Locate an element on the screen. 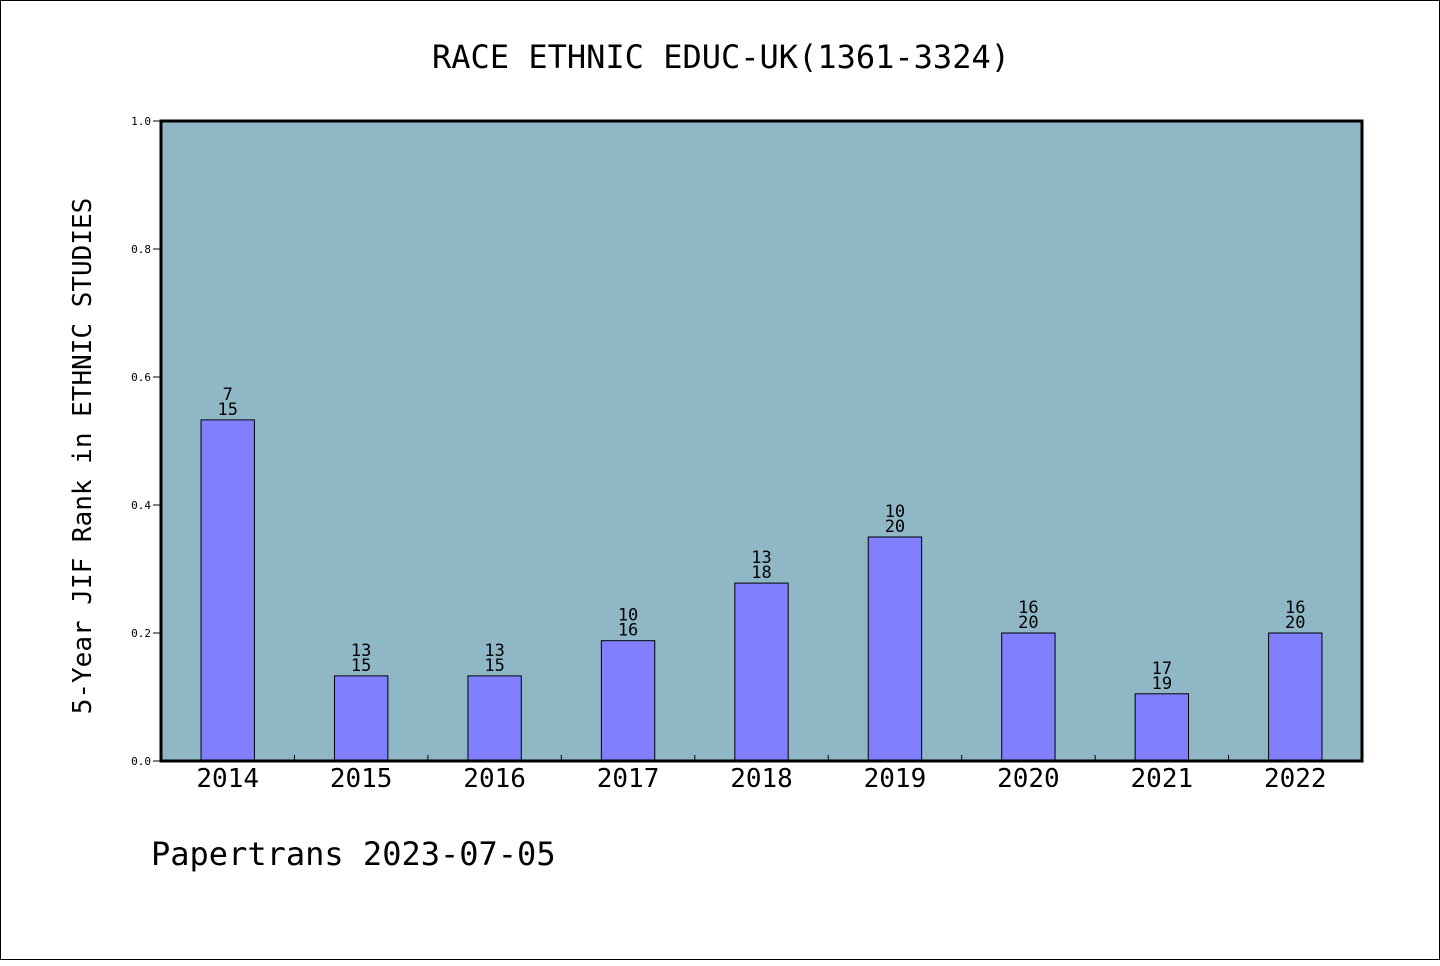 This screenshot has width=1440, height=966. x-tick-label-2022: 2022 is located at coordinates (1295, 779).